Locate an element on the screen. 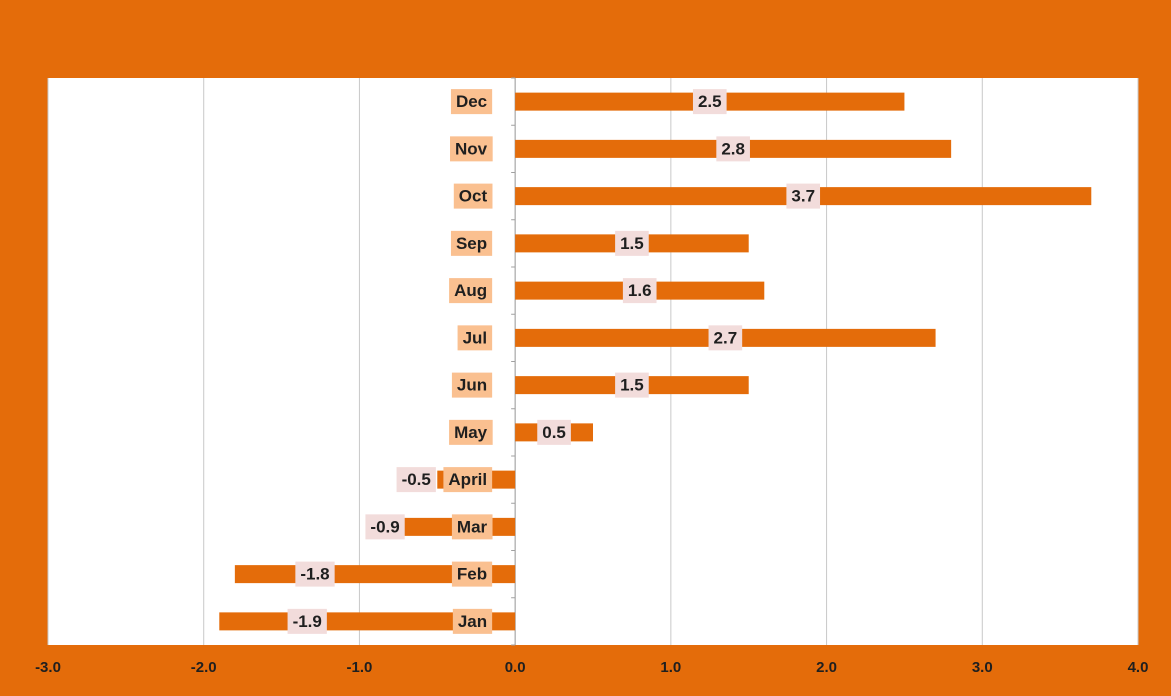 Image resolution: width=1171 pixels, height=696 pixels. category-label: April is located at coordinates (467, 479).